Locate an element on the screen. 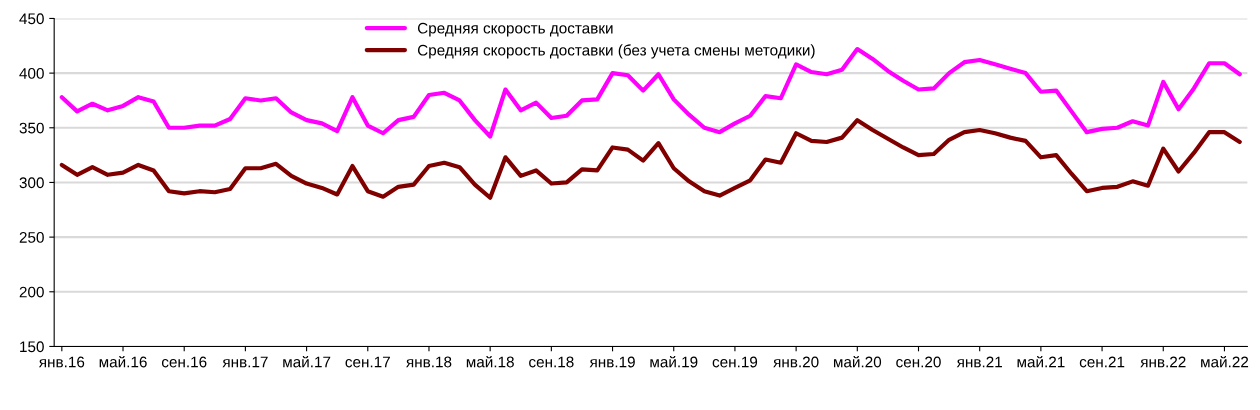  x-tick-label: сен.16 is located at coordinates (184, 362).